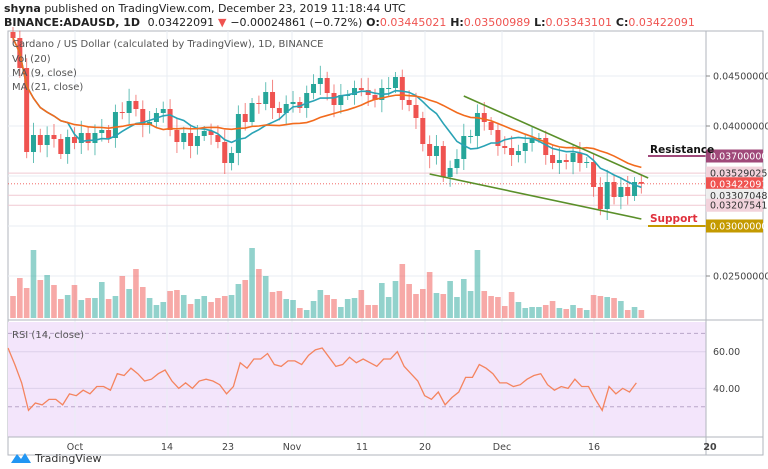 This screenshot has height=469, width=768. I want to click on price-tag-label: 0.03700000, so click(738, 157).